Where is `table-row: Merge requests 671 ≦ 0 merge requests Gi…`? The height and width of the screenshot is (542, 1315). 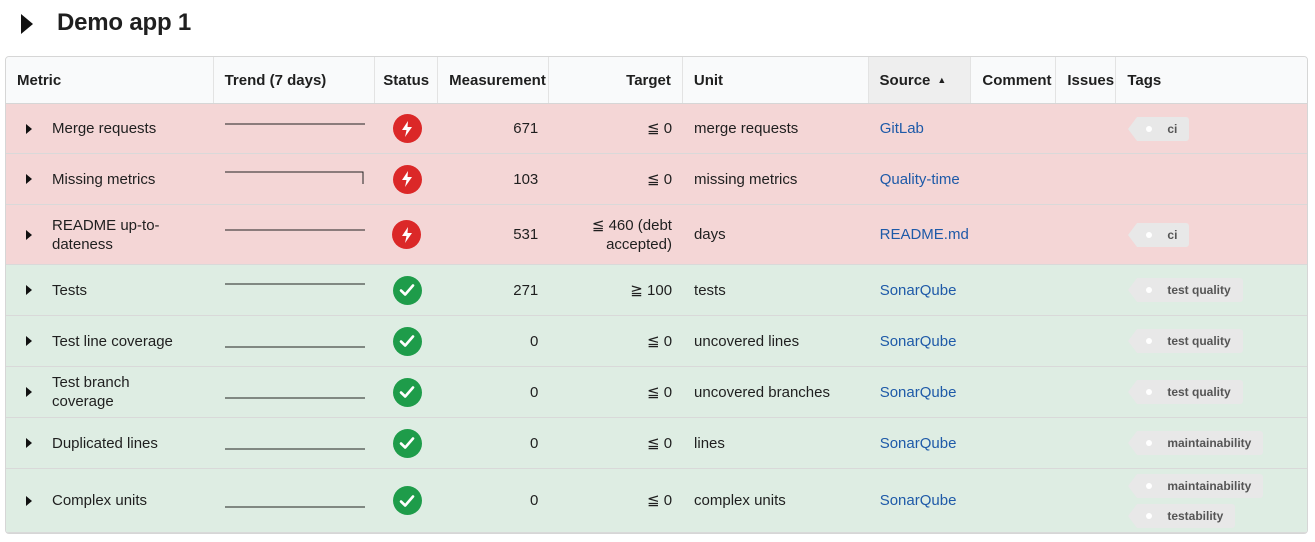
table-row: Merge requests 671 ≦ 0 merge requests Gi… is located at coordinates (656, 129).